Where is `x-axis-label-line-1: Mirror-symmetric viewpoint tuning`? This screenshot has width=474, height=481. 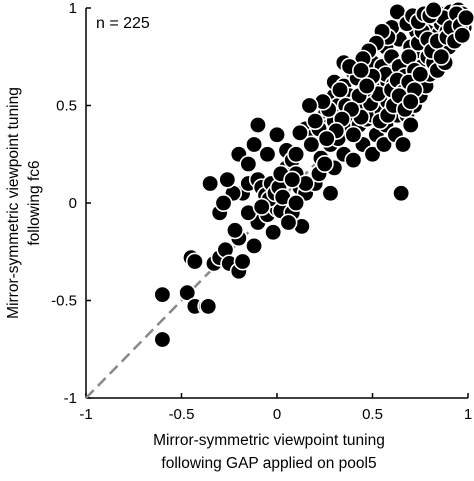 x-axis-label-line-1: Mirror-symmetric viewpoint tuning is located at coordinates (269, 440).